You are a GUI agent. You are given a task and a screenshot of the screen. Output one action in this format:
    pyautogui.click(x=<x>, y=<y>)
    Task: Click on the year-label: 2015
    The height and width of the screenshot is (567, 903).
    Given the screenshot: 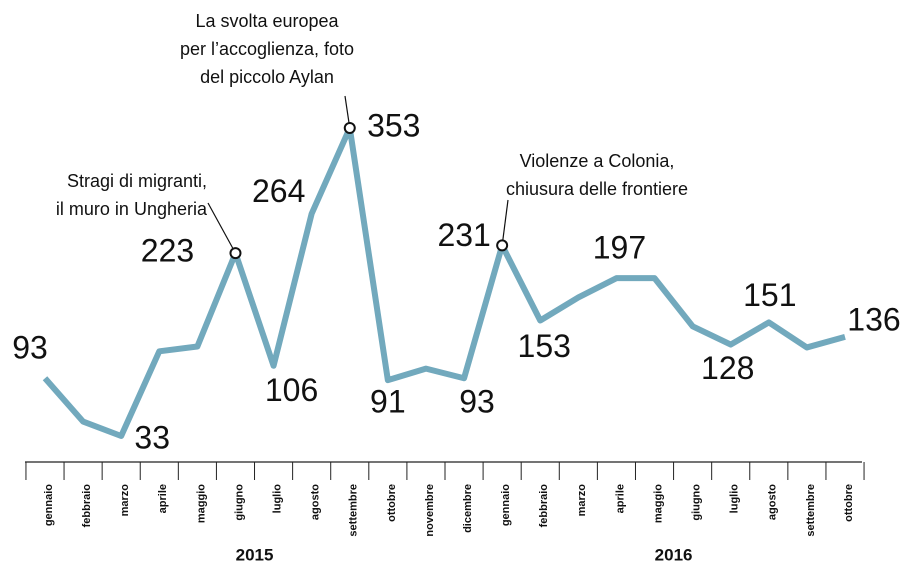 What is the action you would take?
    pyautogui.click(x=255, y=554)
    